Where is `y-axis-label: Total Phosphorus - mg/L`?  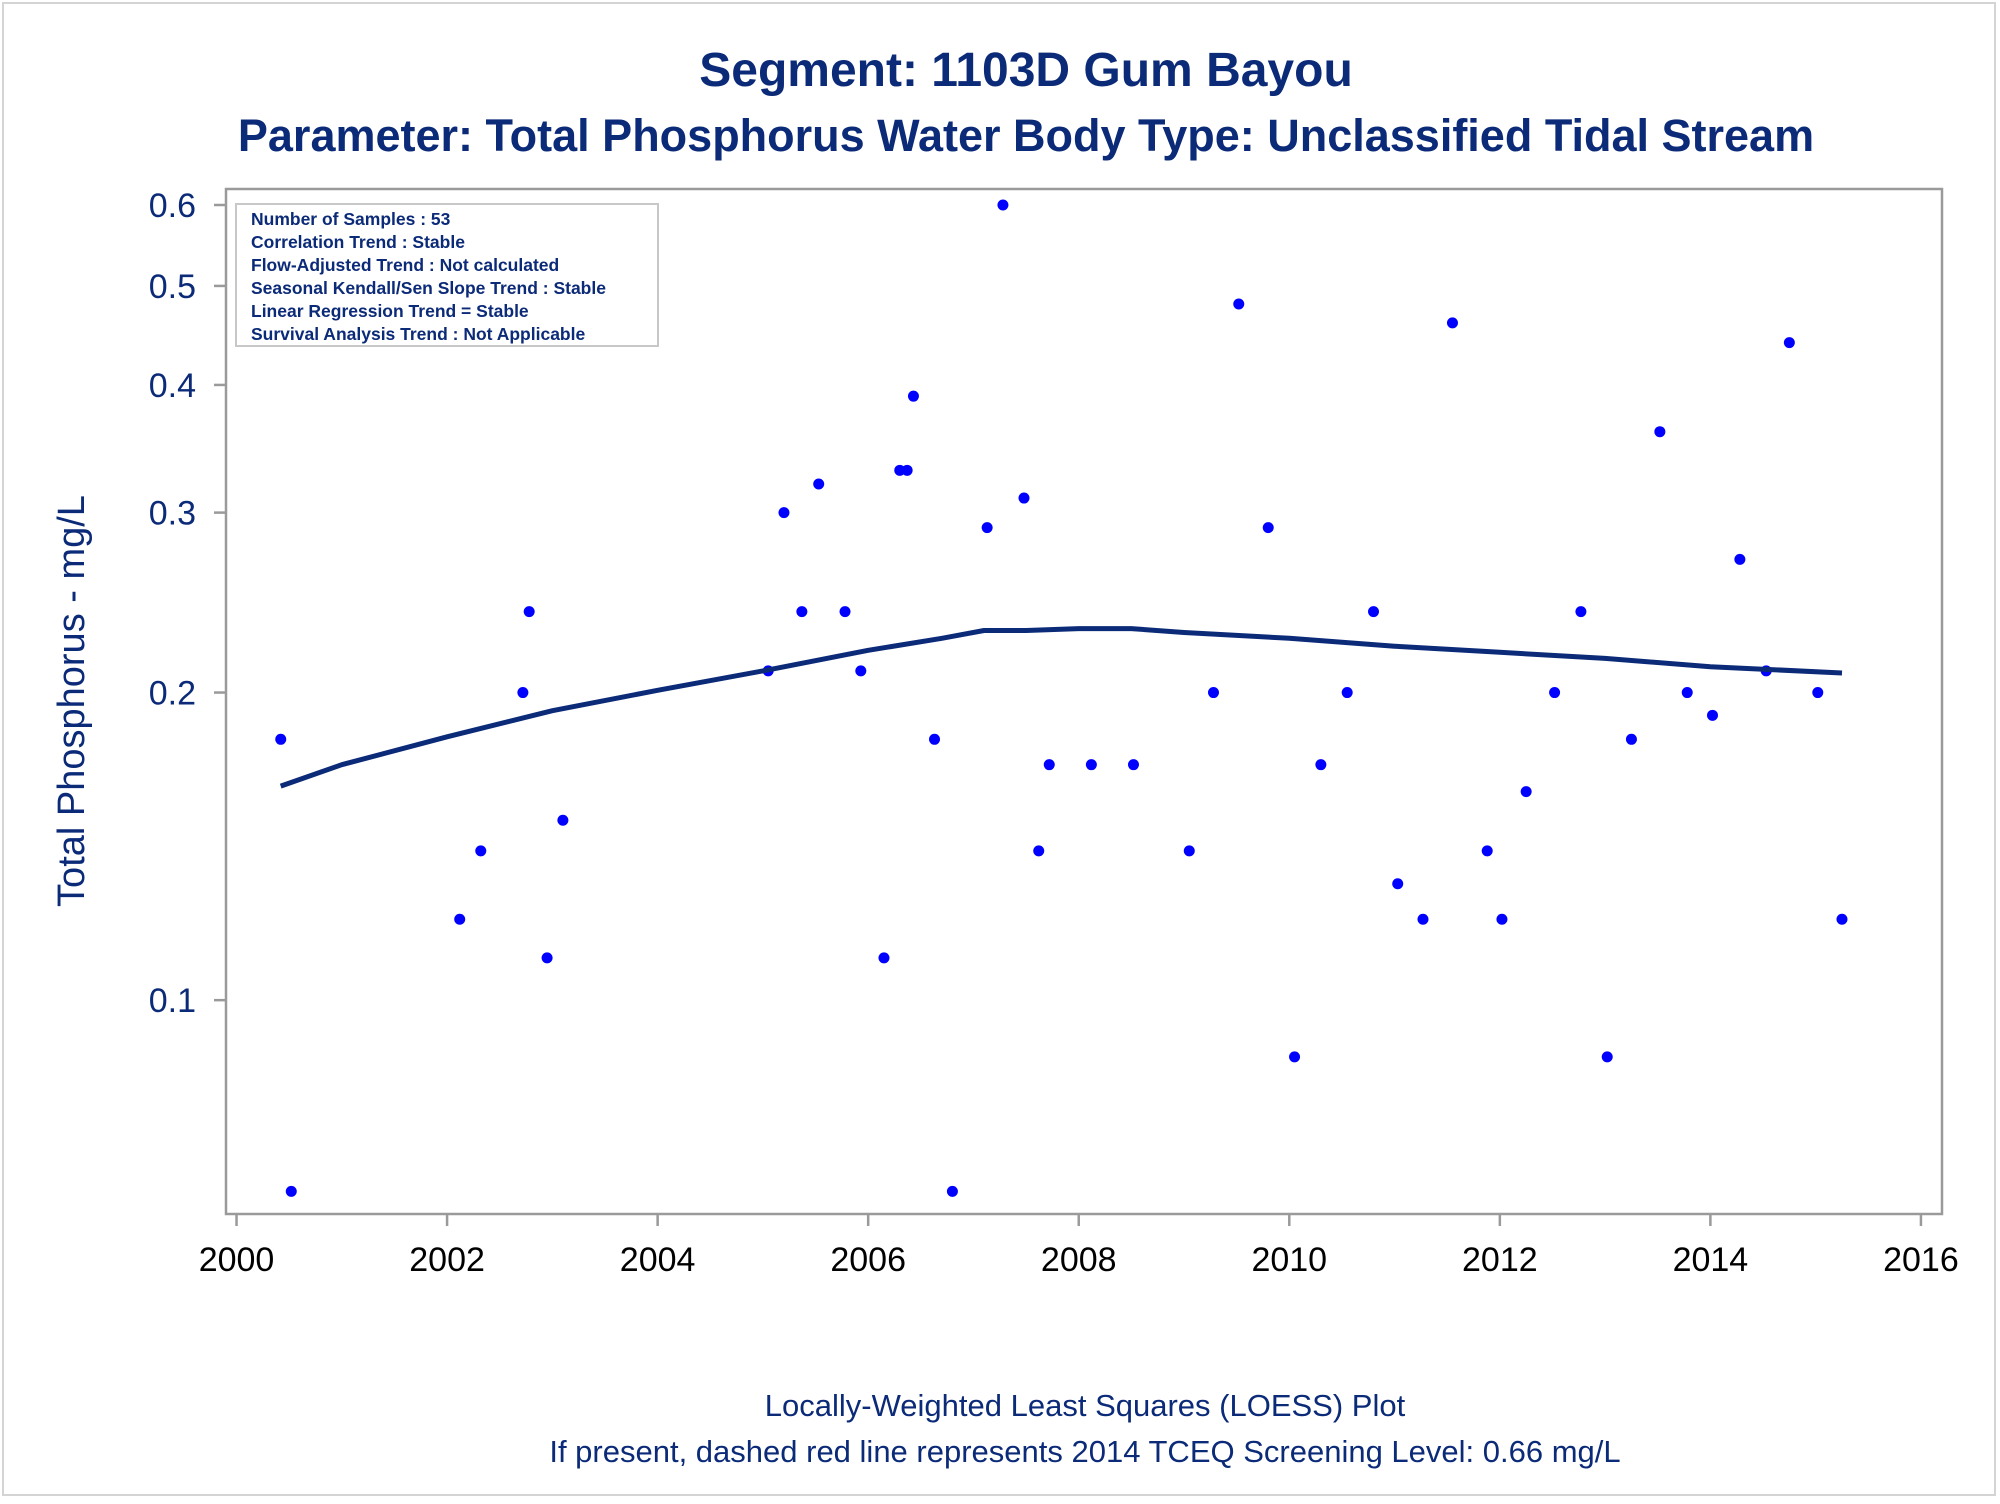 y-axis-label: Total Phosphorus - mg/L is located at coordinates (72, 701).